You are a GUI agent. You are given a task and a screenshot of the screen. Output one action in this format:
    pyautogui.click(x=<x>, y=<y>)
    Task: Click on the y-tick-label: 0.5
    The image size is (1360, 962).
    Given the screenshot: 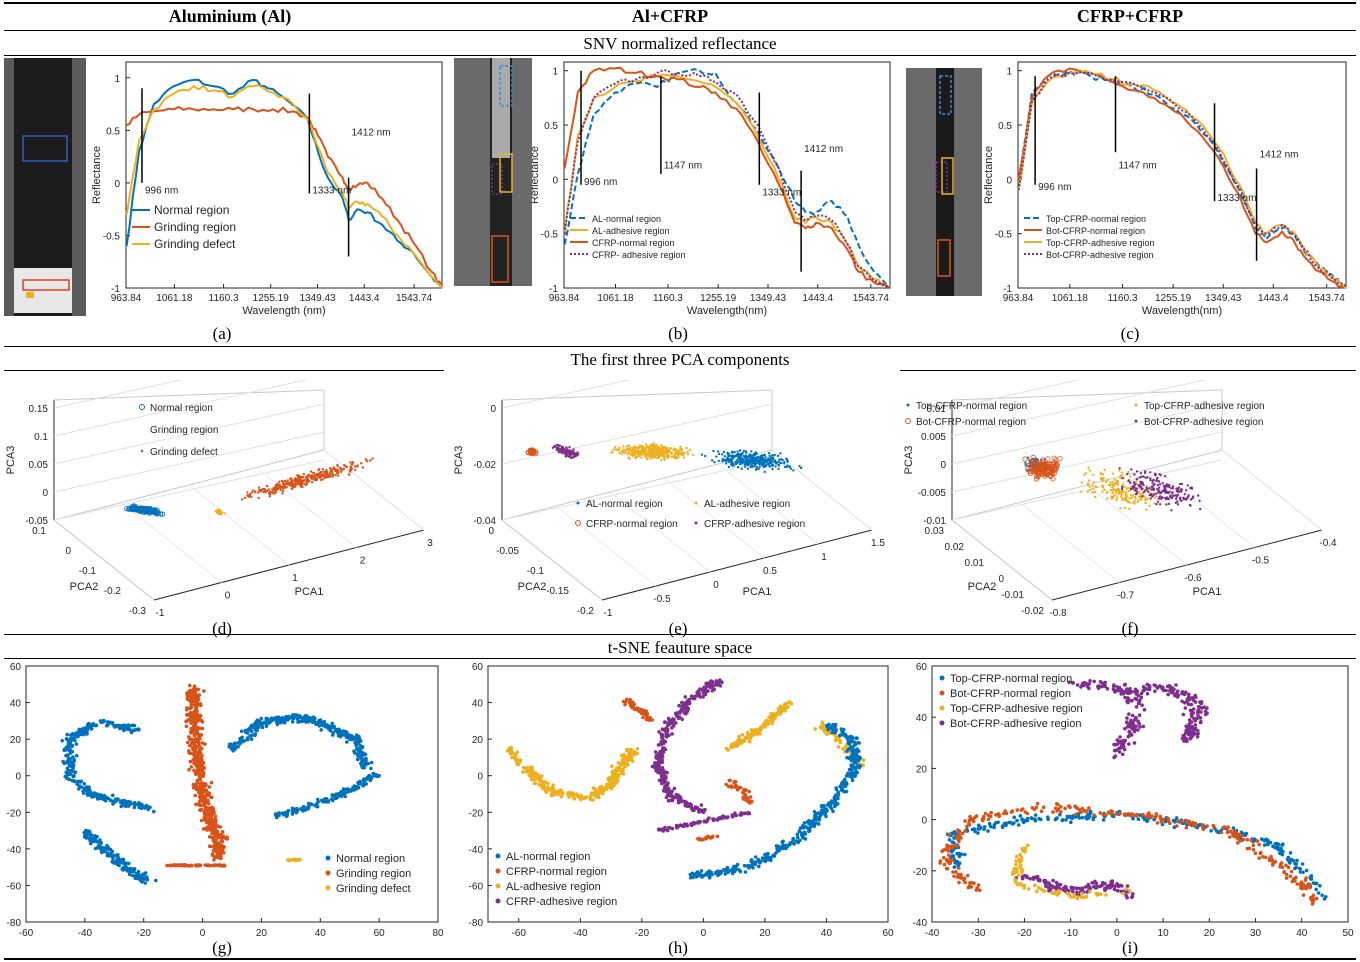 What is the action you would take?
    pyautogui.click(x=551, y=126)
    